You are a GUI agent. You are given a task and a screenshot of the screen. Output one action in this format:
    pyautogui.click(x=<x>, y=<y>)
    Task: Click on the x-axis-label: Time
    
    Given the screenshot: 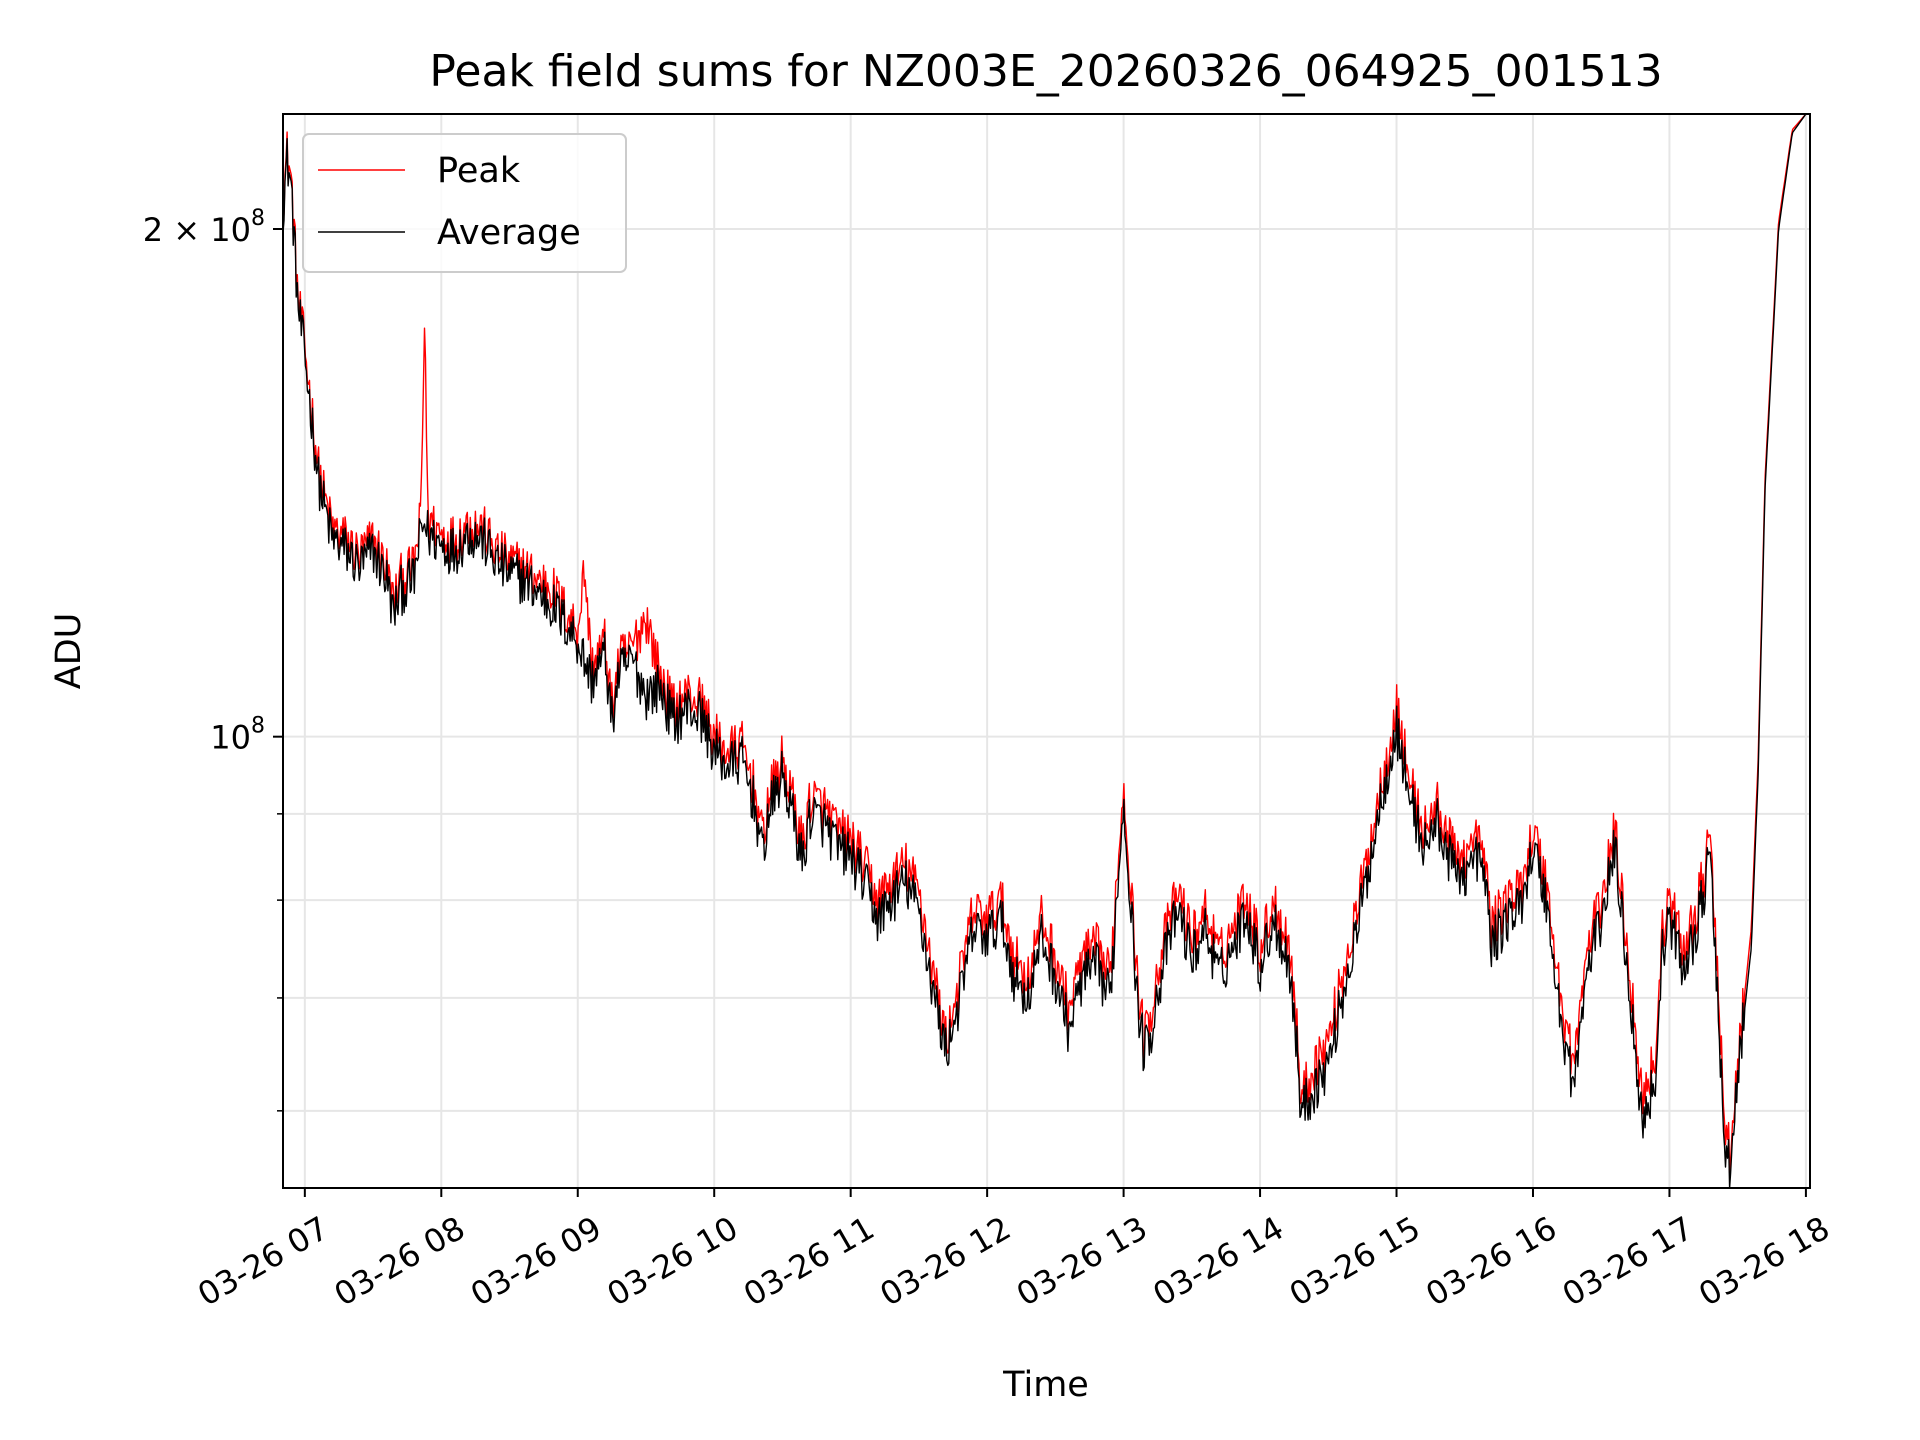 What is the action you would take?
    pyautogui.click(x=1045, y=1385)
    